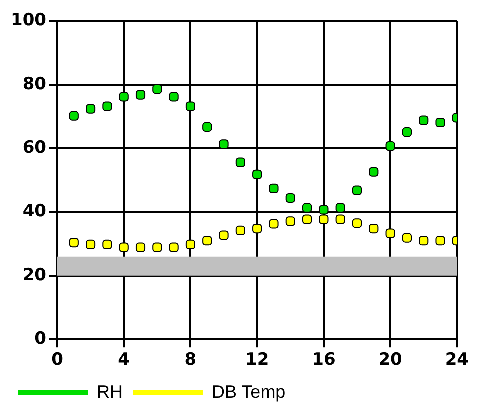 The height and width of the screenshot is (420, 480). I want to click on x-tick-label: 24, so click(457, 360).